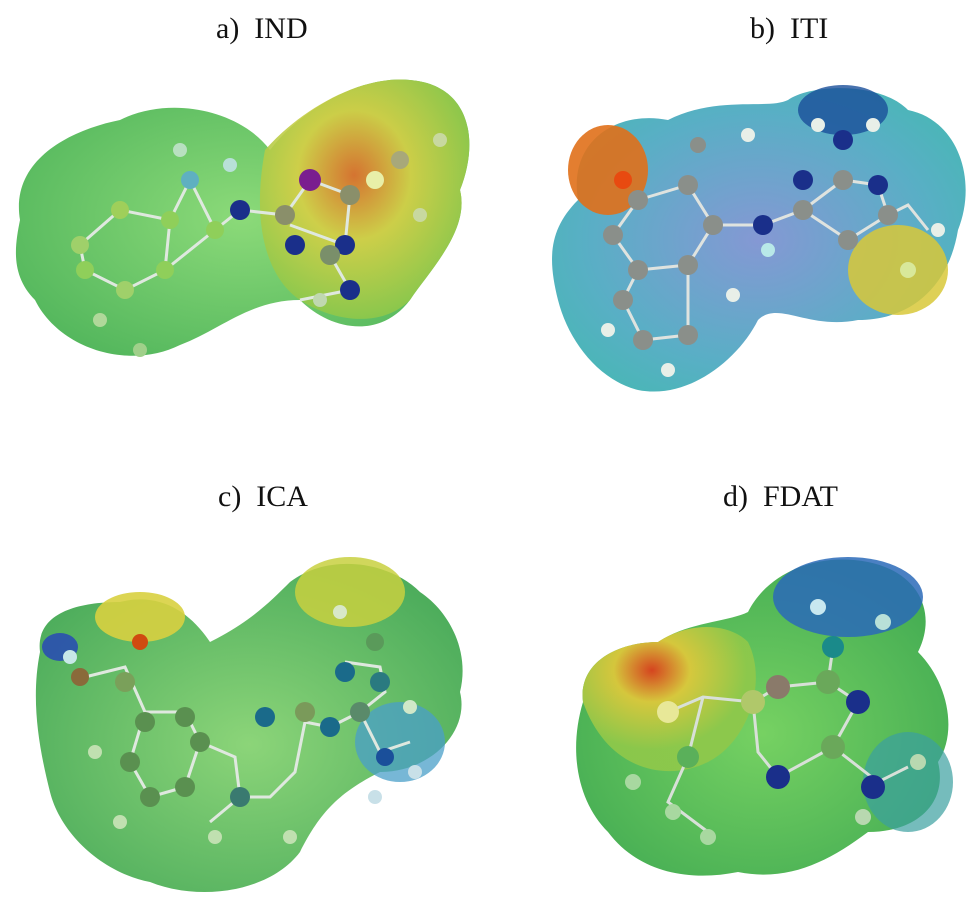 This screenshot has width=976, height=905. I want to click on panel-label-ind: a) IND, so click(262, 28).